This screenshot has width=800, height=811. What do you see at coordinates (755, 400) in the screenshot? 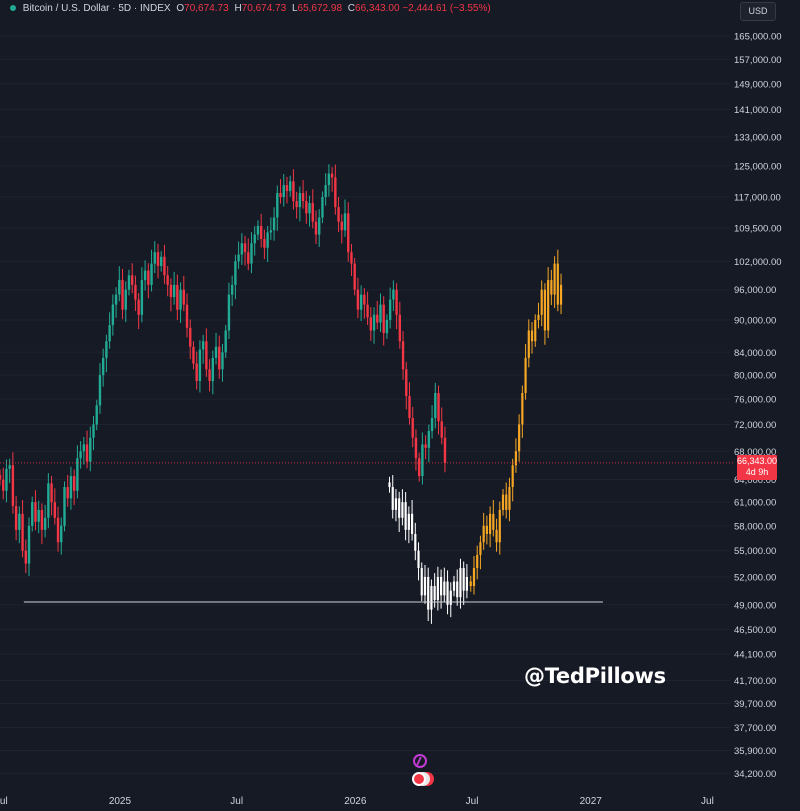
I see `y-tick-label: 76,000.00` at bounding box center [755, 400].